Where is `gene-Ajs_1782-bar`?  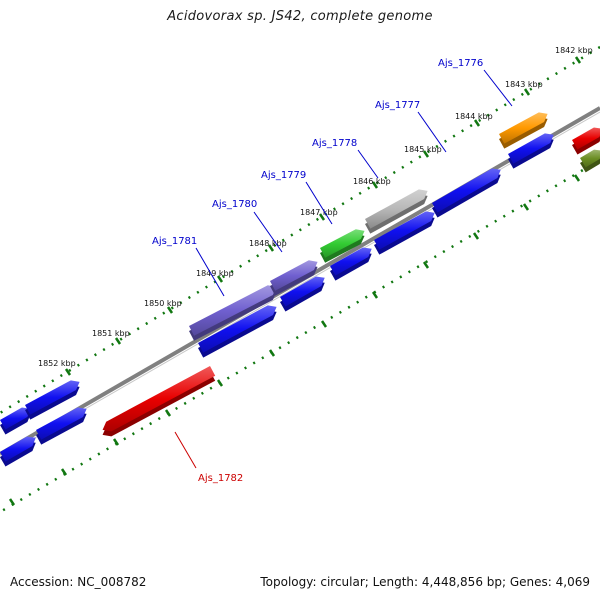 gene-Ajs_1782-bar is located at coordinates (159, 401).